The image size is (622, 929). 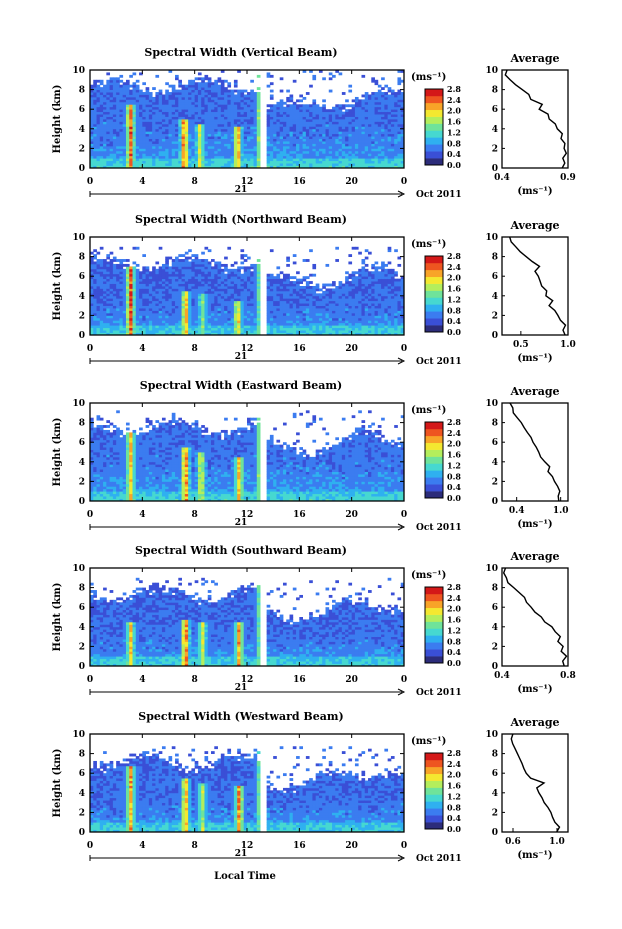 What do you see at coordinates (142, 182) in the screenshot?
I see `x-tick-label: 4` at bounding box center [142, 182].